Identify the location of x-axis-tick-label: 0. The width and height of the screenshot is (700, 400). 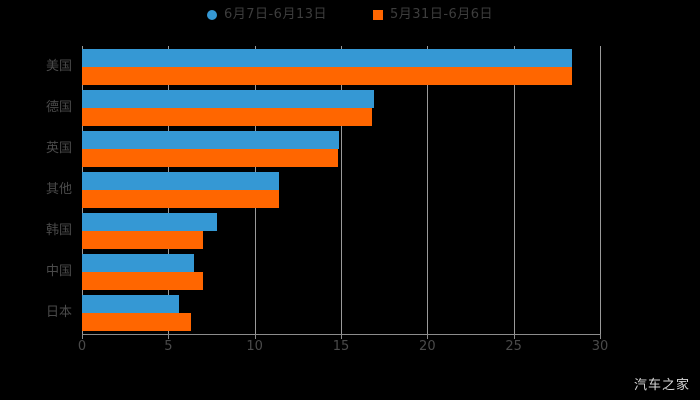
(82, 346).